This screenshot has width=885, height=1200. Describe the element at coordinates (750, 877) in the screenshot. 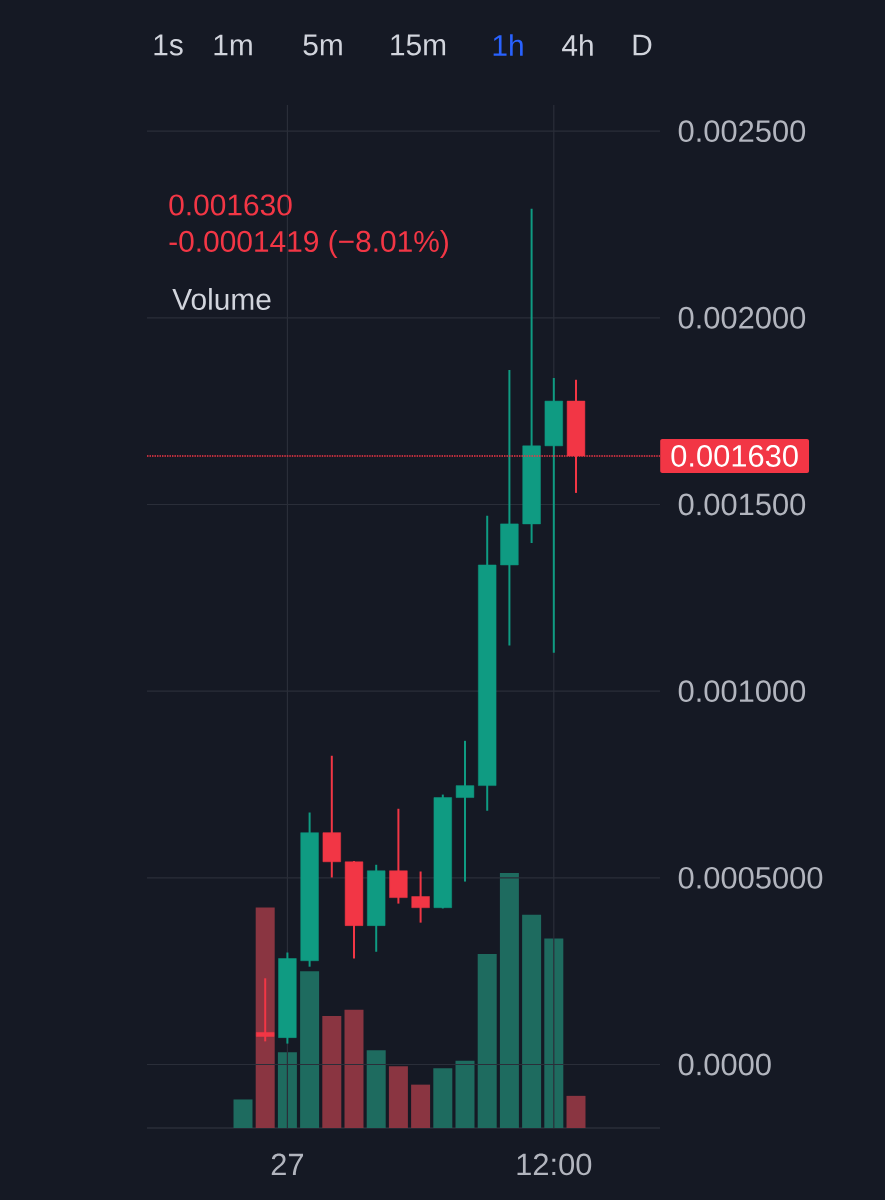

I see `y-tick-label: 0.0005000` at that location.